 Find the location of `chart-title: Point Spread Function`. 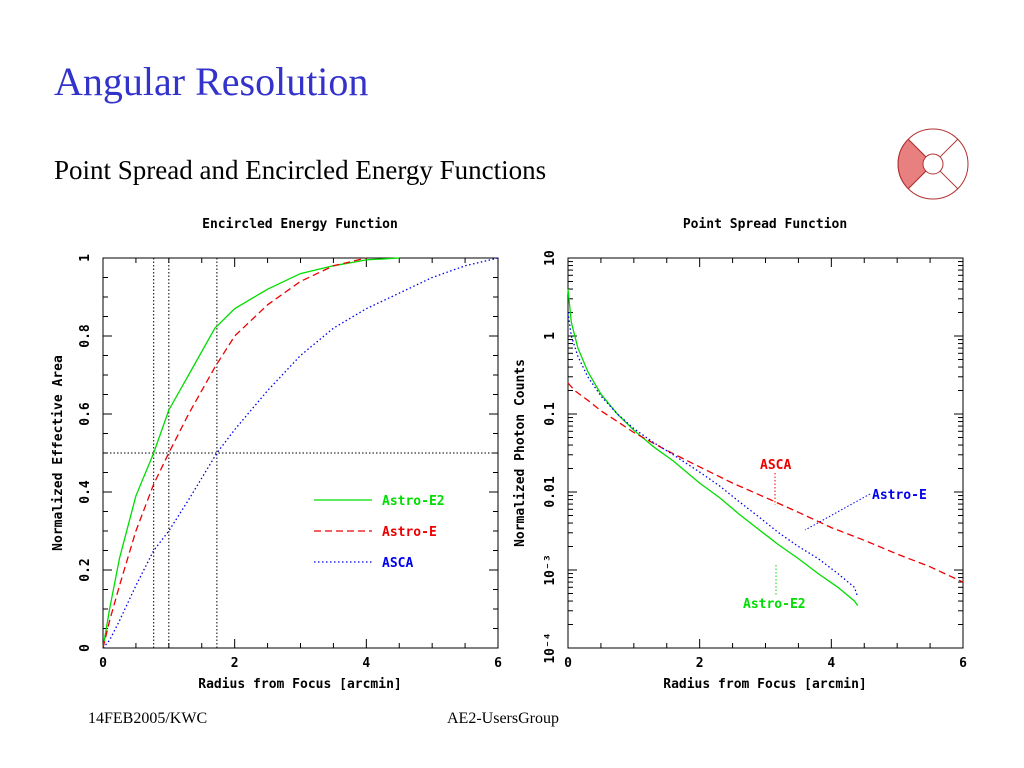

chart-title: Point Spread Function is located at coordinates (765, 224).